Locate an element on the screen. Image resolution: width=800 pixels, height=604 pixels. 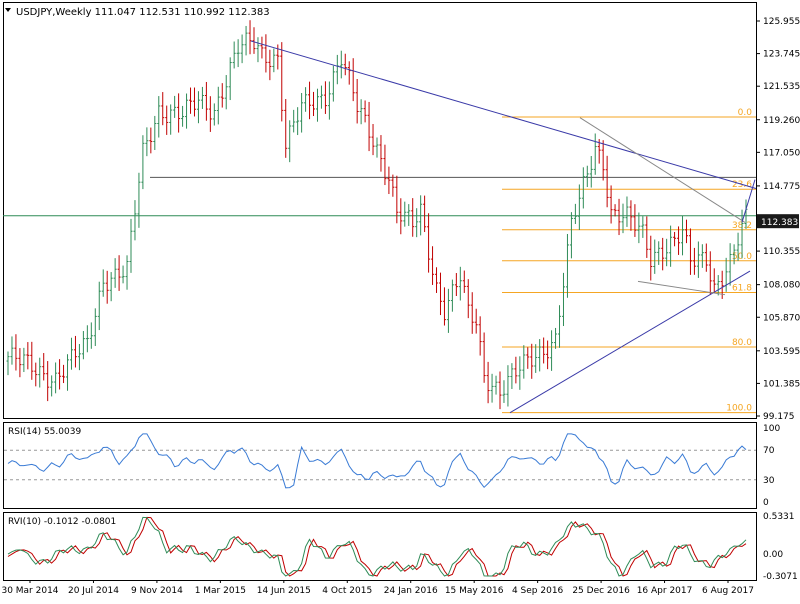
time-tick-label: 15 May 2016 is located at coordinates (474, 591).